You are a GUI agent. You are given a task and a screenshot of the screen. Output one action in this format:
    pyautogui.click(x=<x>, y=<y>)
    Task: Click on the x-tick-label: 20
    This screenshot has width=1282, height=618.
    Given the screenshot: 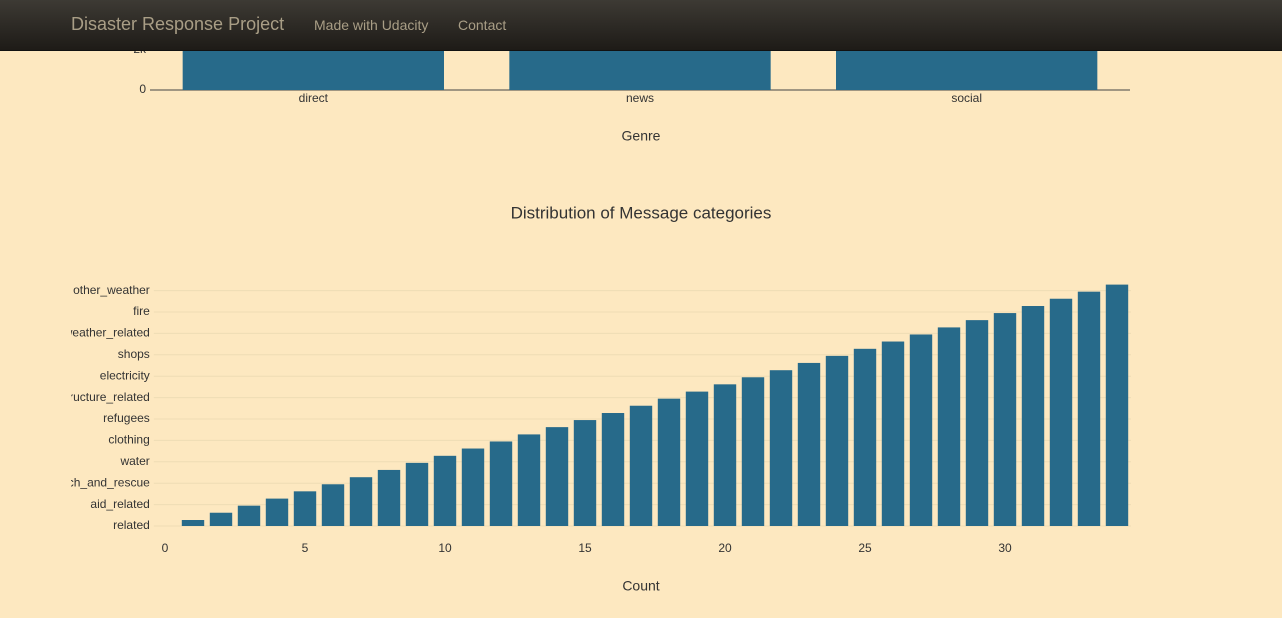 What is the action you would take?
    pyautogui.click(x=725, y=548)
    